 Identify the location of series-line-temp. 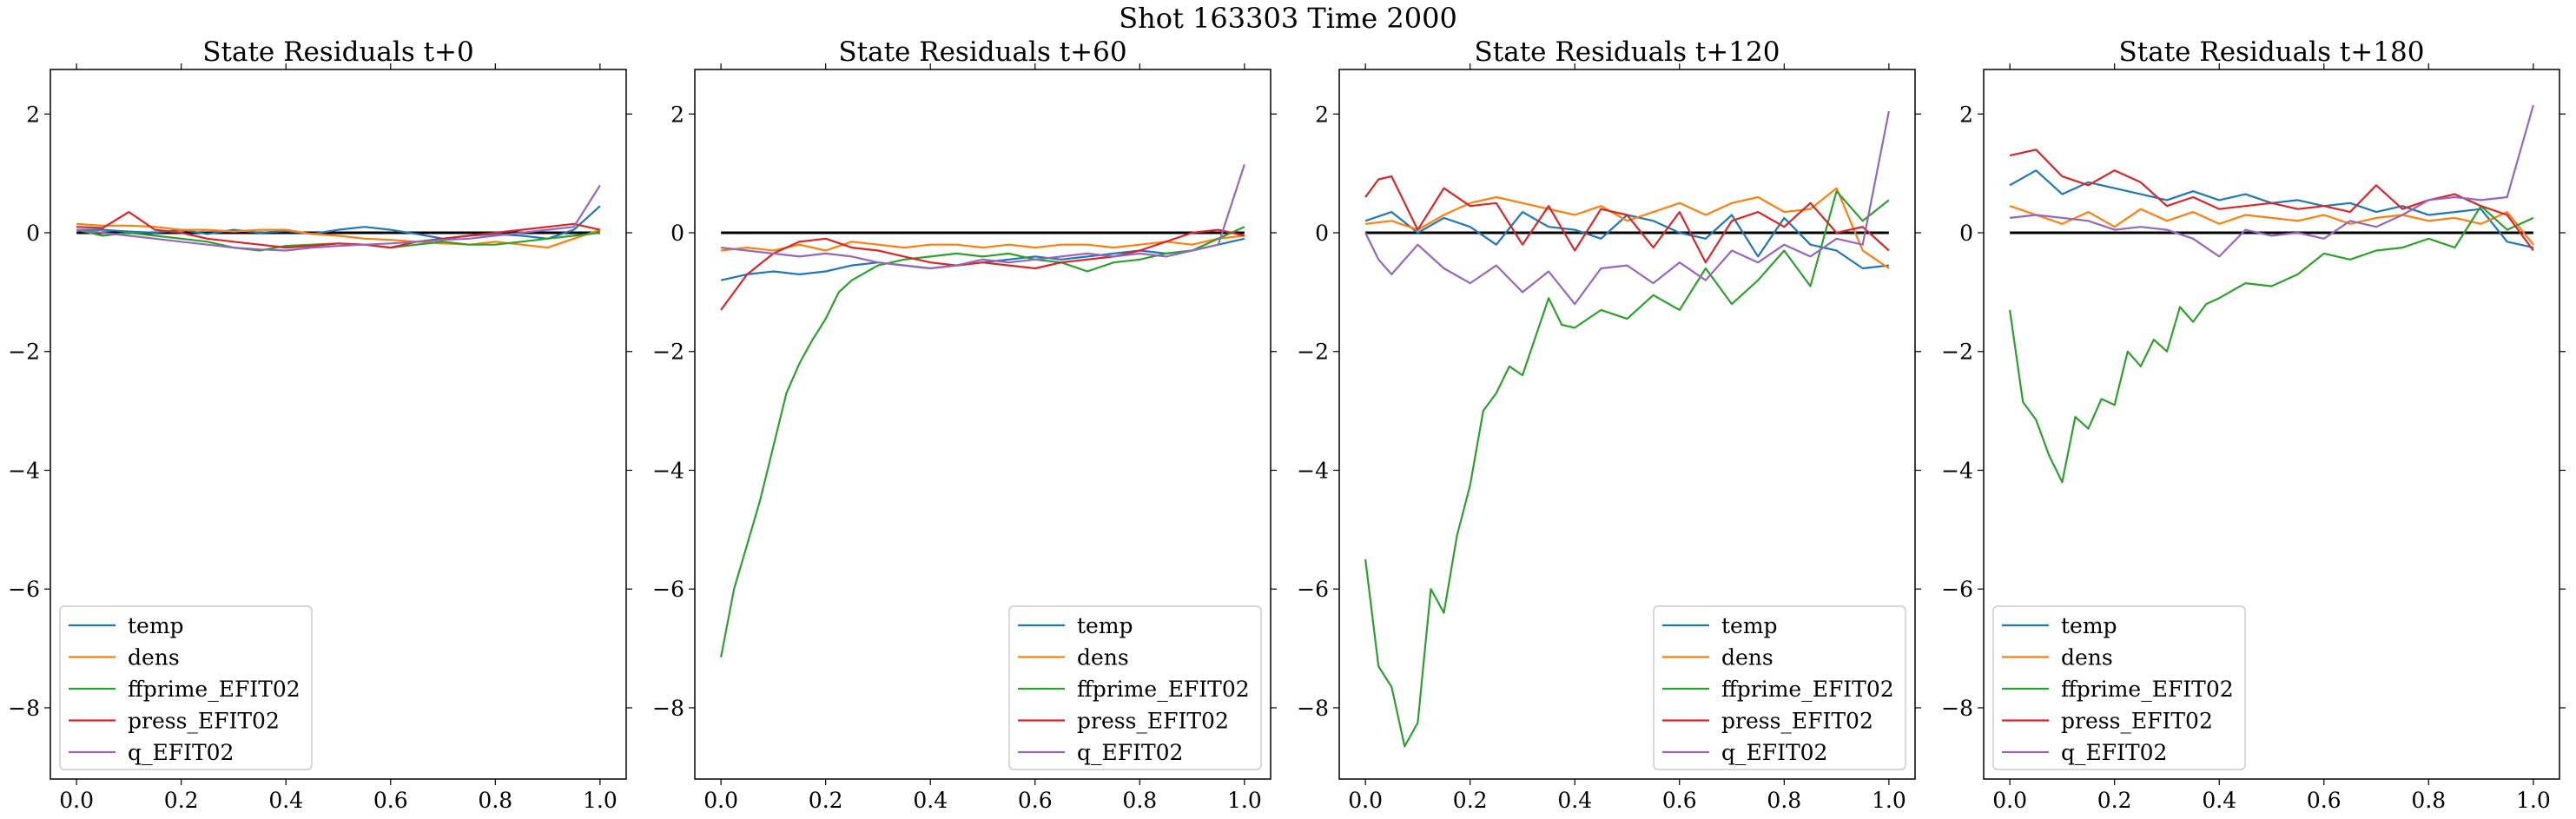
(338, 222).